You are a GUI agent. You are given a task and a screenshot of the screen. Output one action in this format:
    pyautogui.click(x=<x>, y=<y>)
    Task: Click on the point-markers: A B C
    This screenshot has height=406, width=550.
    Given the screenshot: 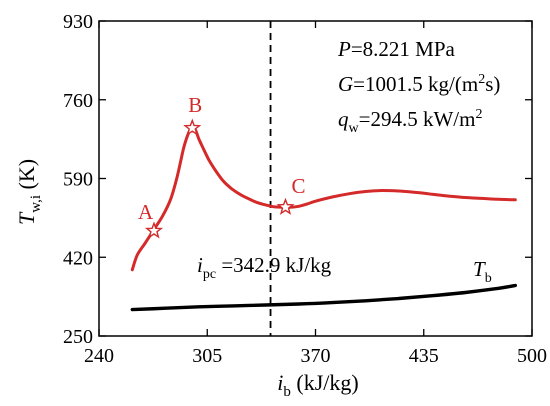 What is the action you would take?
    pyautogui.click(x=222, y=166)
    